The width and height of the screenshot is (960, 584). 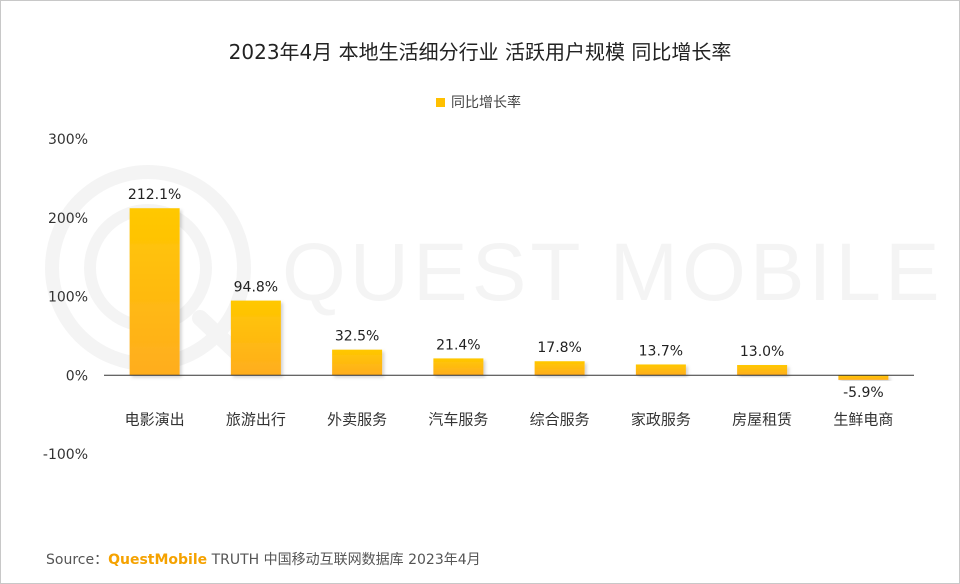 I want to click on value-label: 21.4%, so click(x=458, y=345).